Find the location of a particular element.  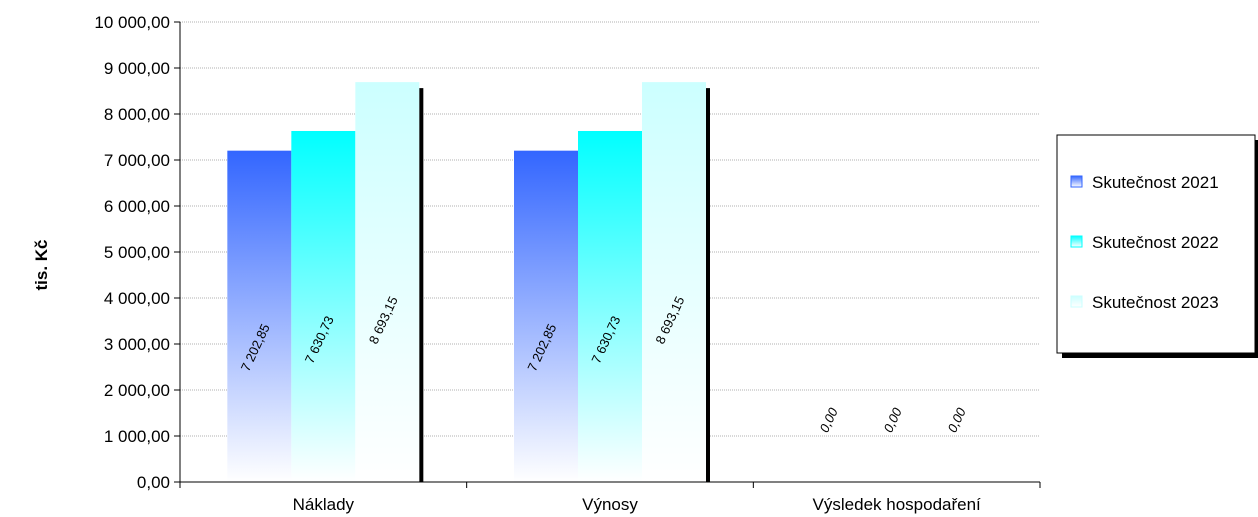

legend-label: Skutečnost 2022 is located at coordinates (1155, 242).